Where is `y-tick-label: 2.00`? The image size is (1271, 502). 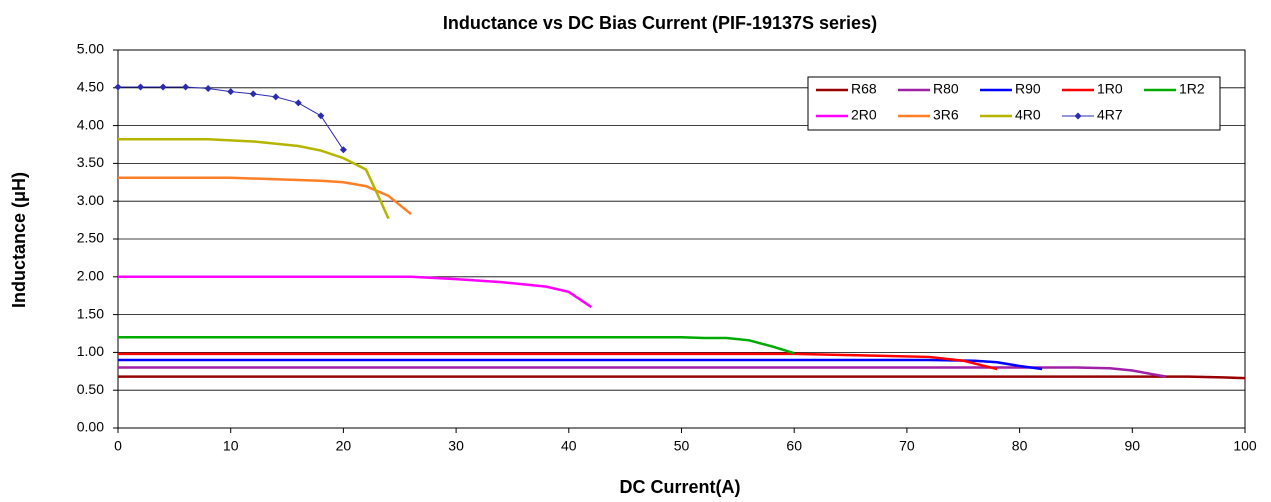
y-tick-label: 2.00 is located at coordinates (90, 276).